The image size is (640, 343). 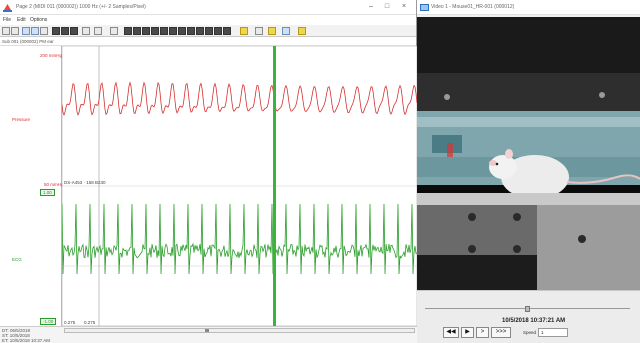 I want to click on scrollbar-thumb, so click(x=207, y=330).